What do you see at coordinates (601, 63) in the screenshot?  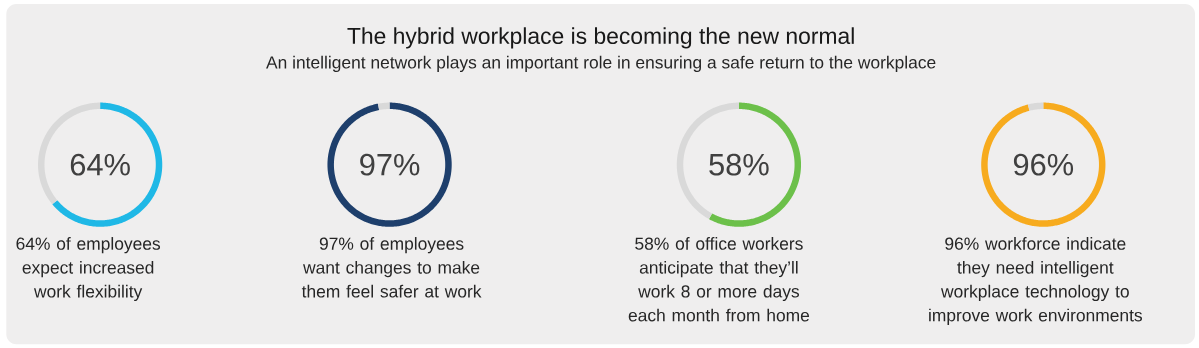 I see `text: An intelligent network plays an important role in ensuring a safe return to the workplace` at bounding box center [601, 63].